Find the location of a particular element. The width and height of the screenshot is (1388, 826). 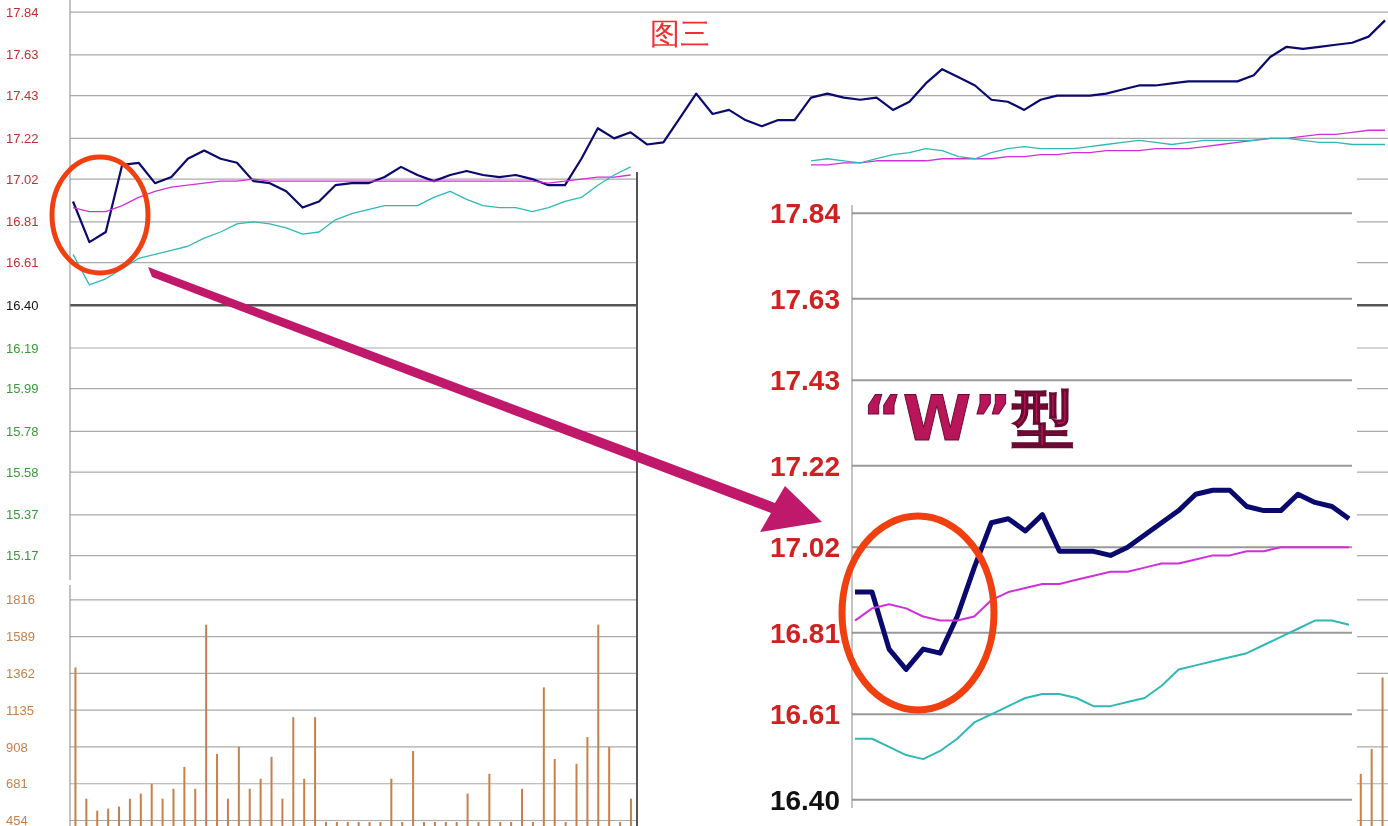

y-tick-label: 15.78 is located at coordinates (22, 431).